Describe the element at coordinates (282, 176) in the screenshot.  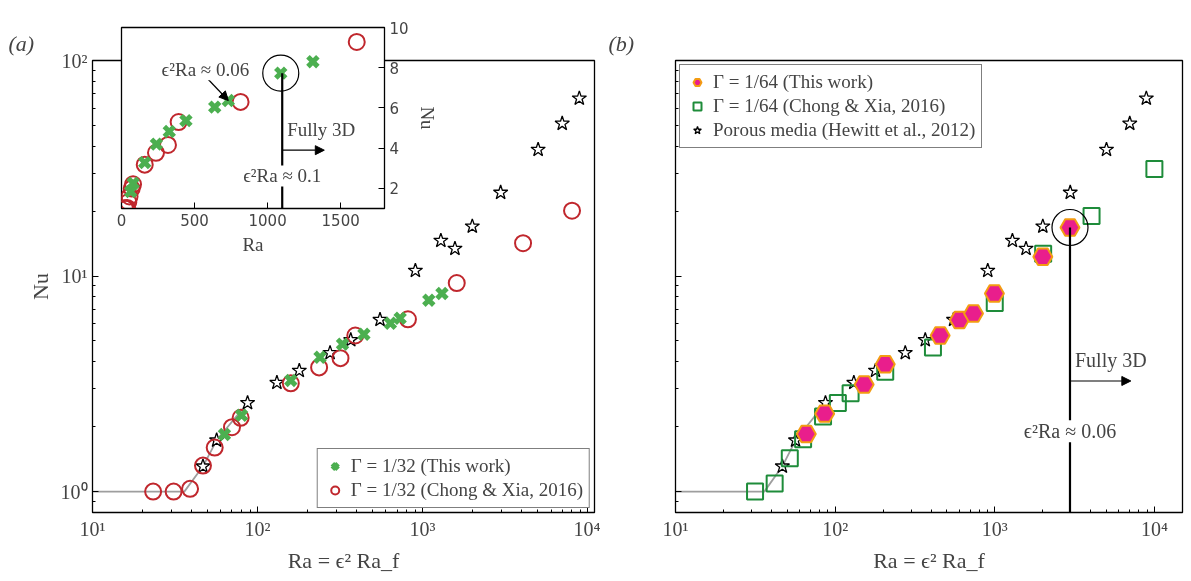
I see `ref-line-label: ϵ²Ra ≈ 0.1` at that location.